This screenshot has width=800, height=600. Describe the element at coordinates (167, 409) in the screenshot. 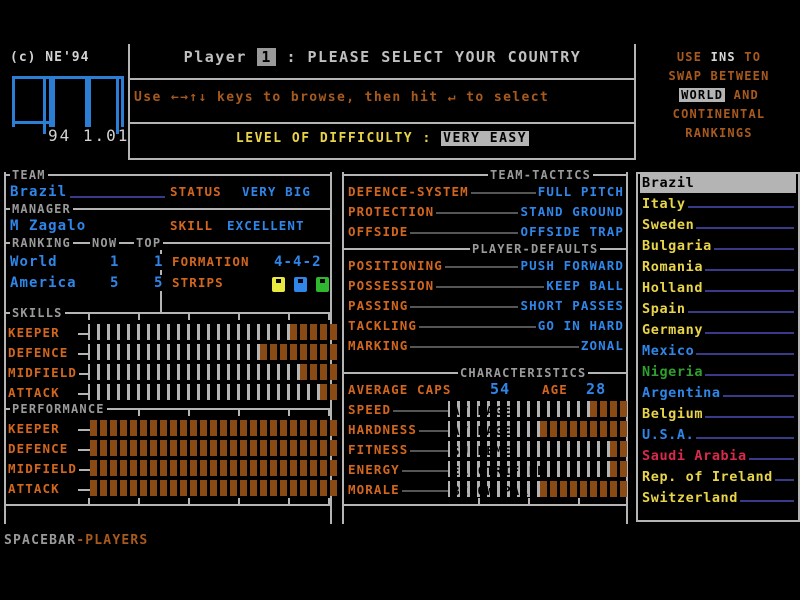

I see `performance-group-line` at that location.